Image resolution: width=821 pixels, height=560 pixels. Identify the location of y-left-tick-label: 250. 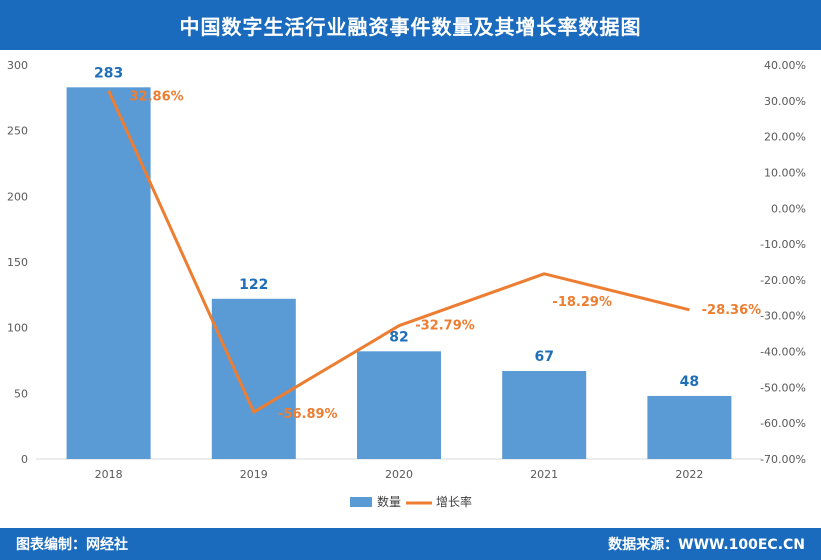
(17, 131).